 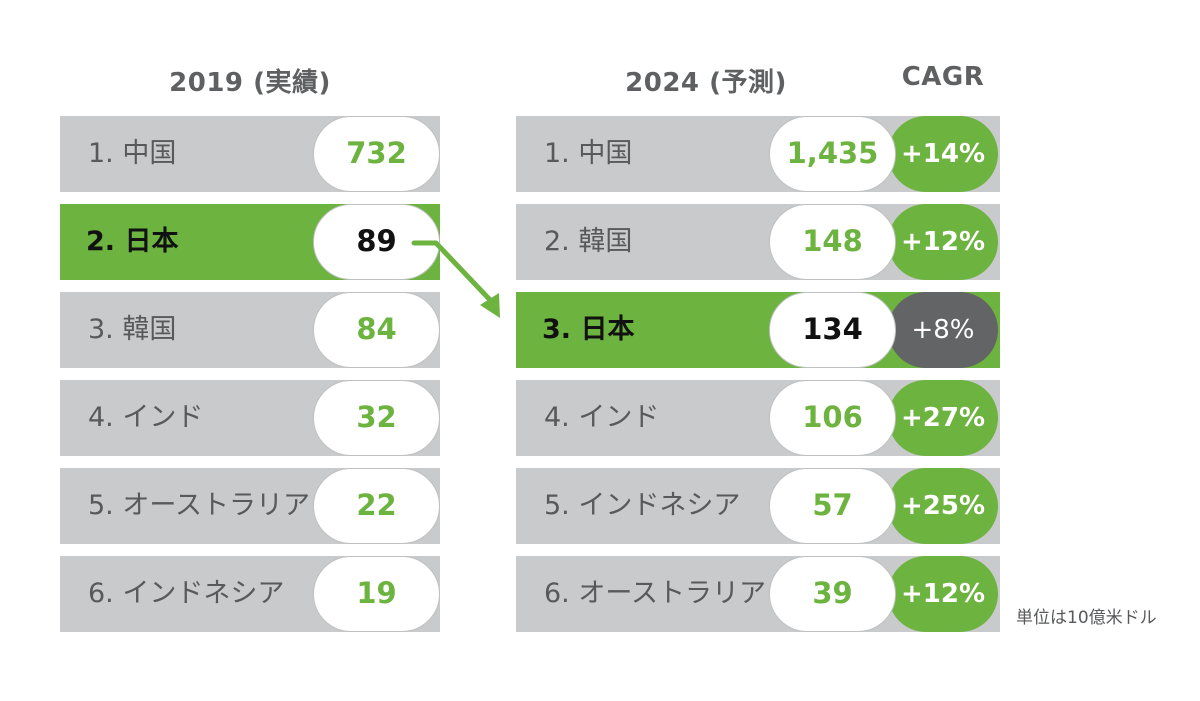 I want to click on market-value: 106, so click(x=832, y=418).